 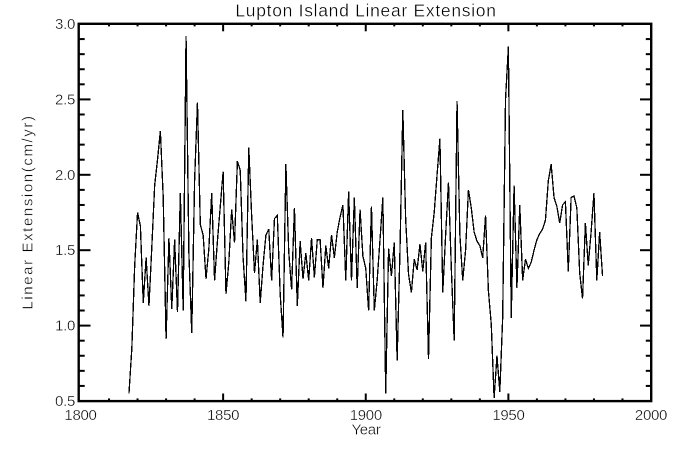 What do you see at coordinates (65, 24) in the screenshot?
I see `svg-text: 3.0` at bounding box center [65, 24].